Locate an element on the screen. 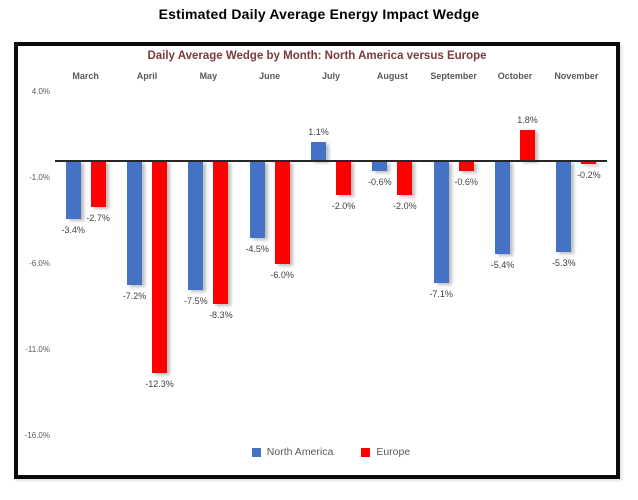 Image resolution: width=638 pixels, height=500 pixels. legend-item-europe: Europe is located at coordinates (385, 452).